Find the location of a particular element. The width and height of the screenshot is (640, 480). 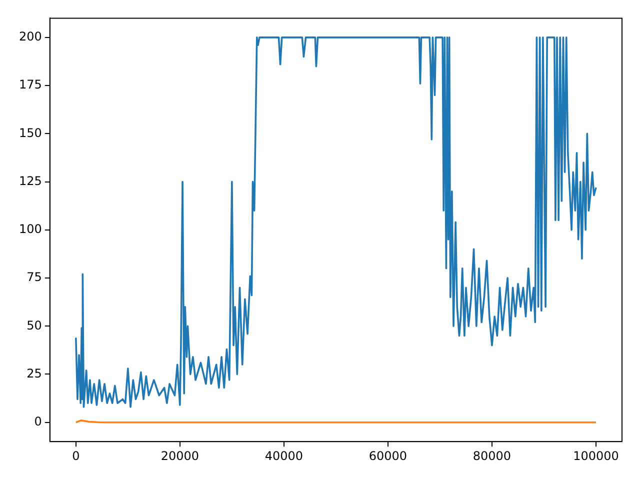

y-tick-label: 200 is located at coordinates (30, 37).